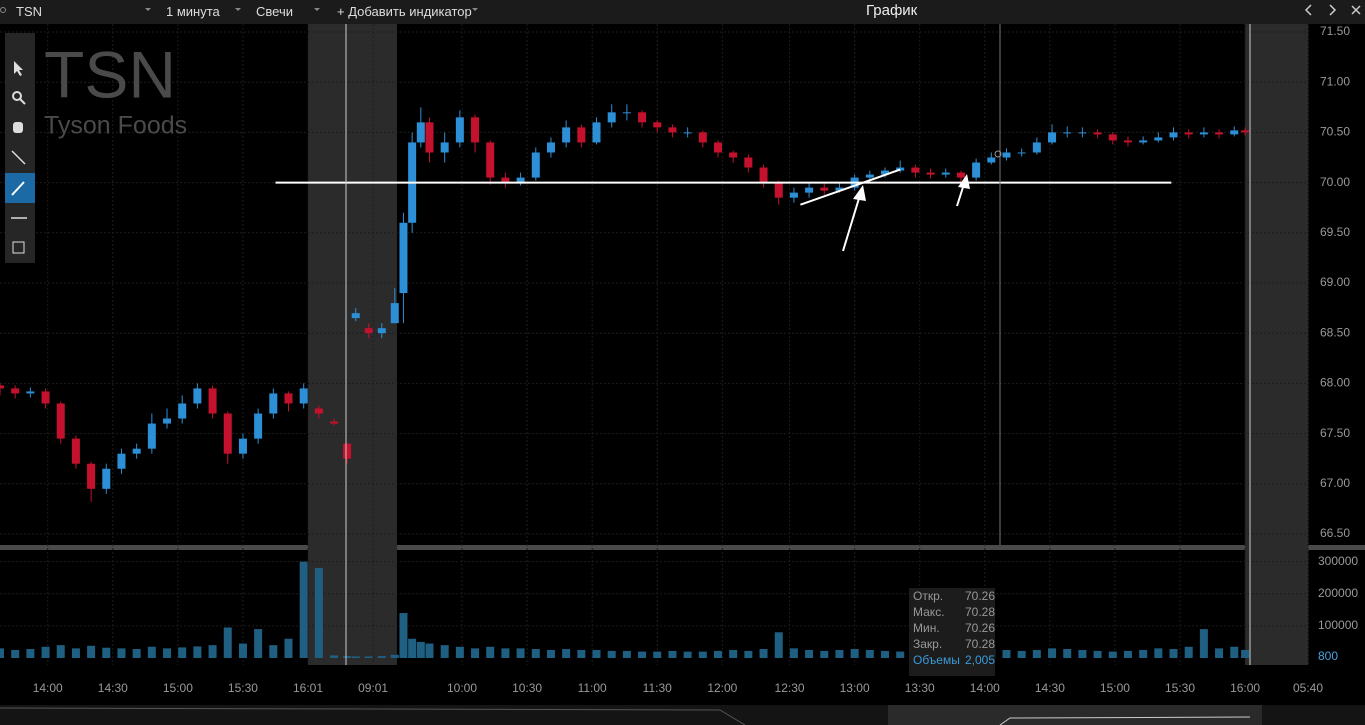 Image resolution: width=1365 pixels, height=725 pixels. What do you see at coordinates (851, 223) in the screenshot?
I see `arrow` at bounding box center [851, 223].